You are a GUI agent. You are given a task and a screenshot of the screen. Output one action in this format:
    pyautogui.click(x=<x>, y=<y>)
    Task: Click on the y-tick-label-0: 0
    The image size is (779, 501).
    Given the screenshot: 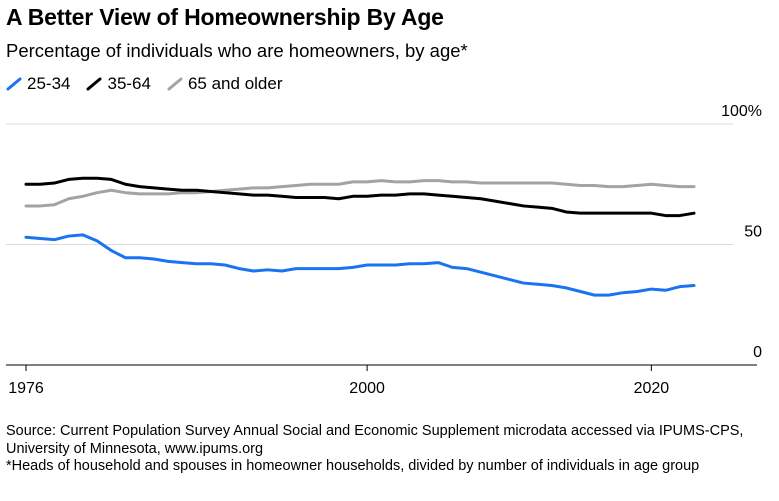 What is the action you would take?
    pyautogui.click(x=757, y=352)
    